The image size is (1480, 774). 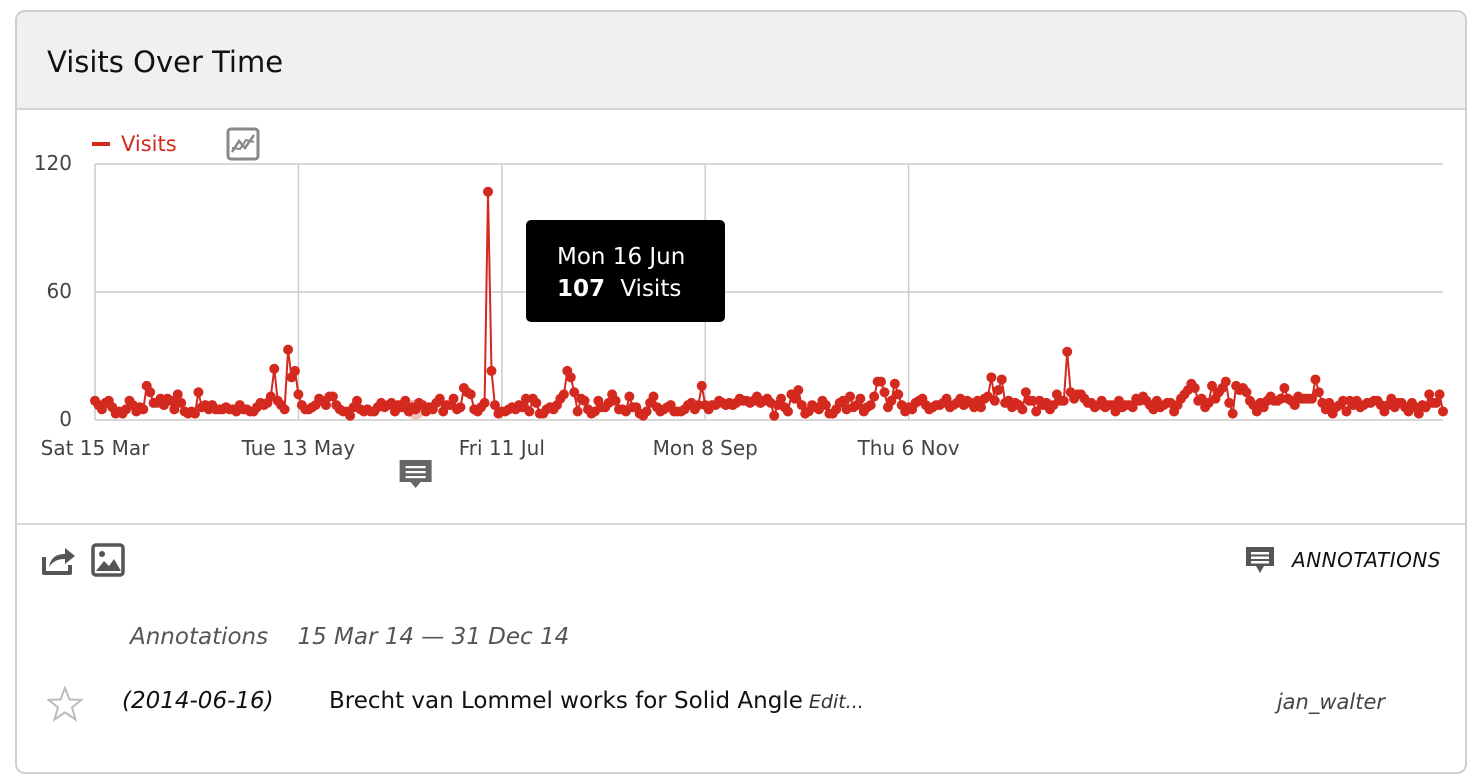 What do you see at coordinates (1260, 560) in the screenshot?
I see `annotation-speech-icon` at bounding box center [1260, 560].